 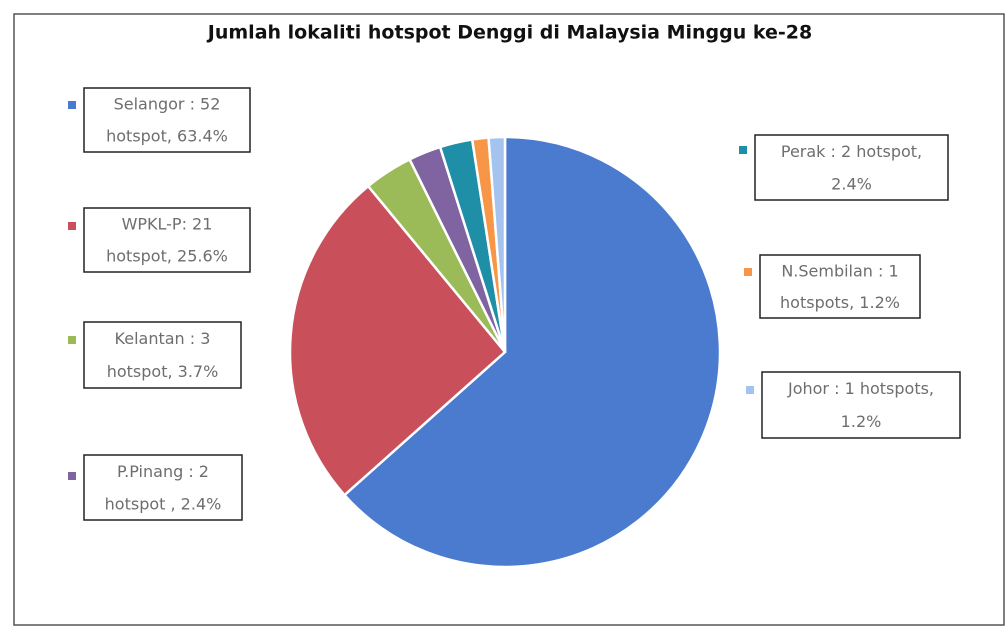 What do you see at coordinates (167, 136) in the screenshot?
I see `data-label: hotspot, 63.4%` at bounding box center [167, 136].